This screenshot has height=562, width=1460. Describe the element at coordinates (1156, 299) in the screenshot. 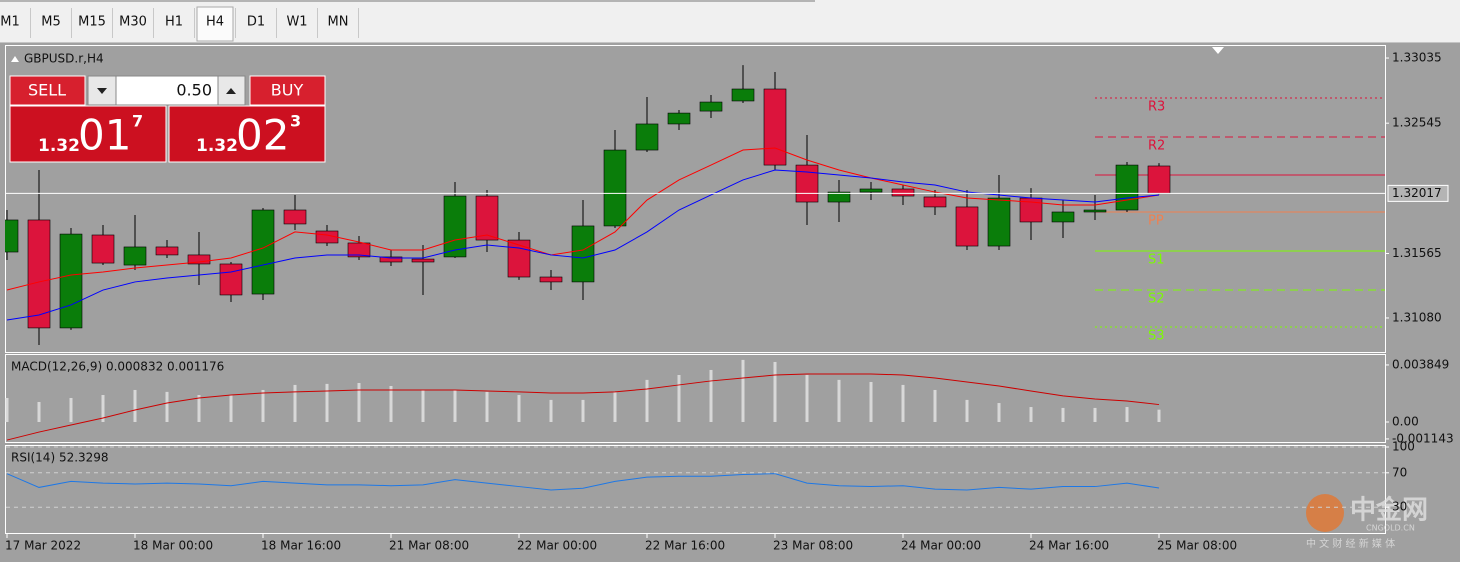

I see `pivot-label: S2` at that location.